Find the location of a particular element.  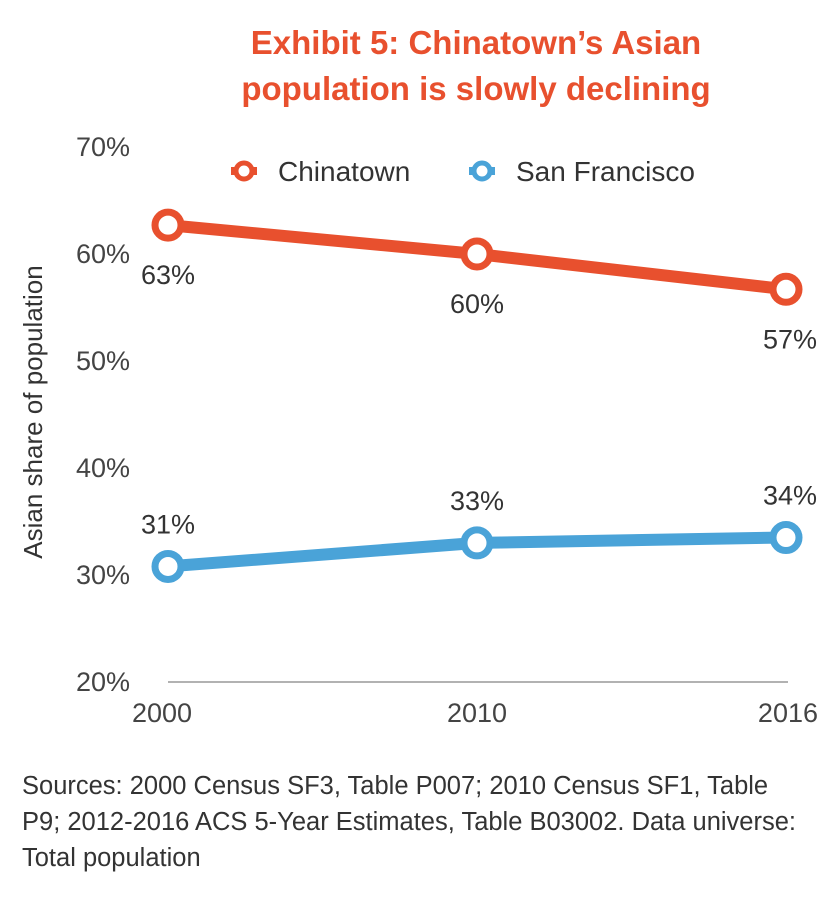

series-chinatown: 63% 60% 57% is located at coordinates (479, 281).